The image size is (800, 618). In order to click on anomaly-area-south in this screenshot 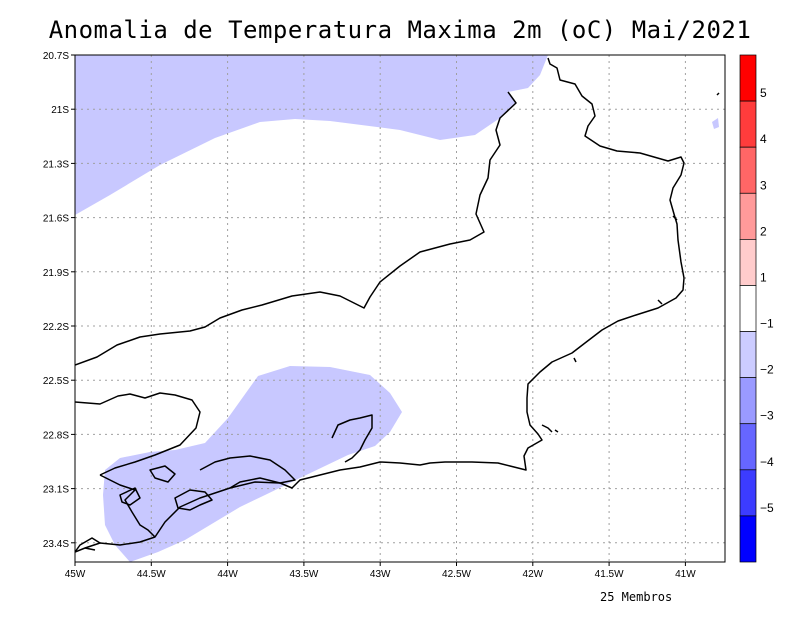, I will do `click(252, 464)`.